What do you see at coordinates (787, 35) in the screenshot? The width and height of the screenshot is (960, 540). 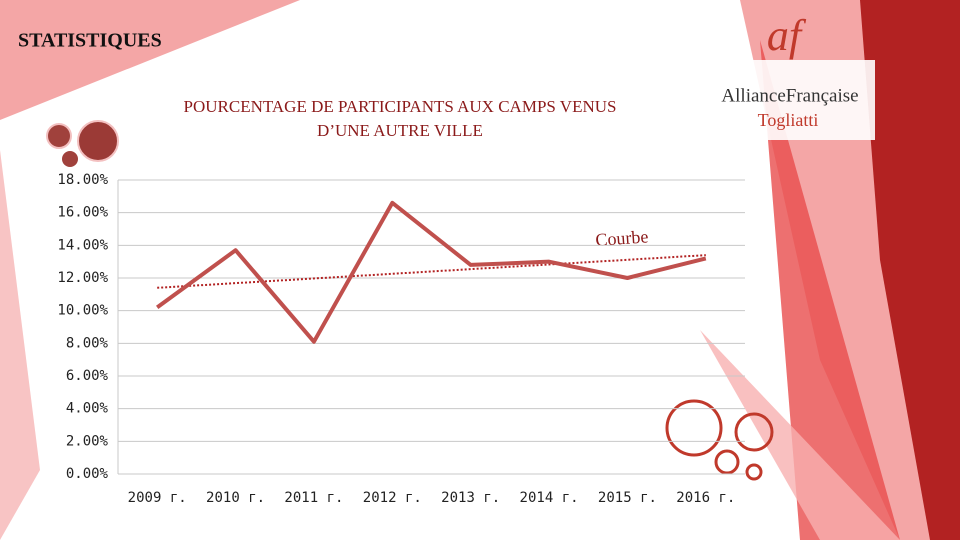 I see `logo-mark: af` at bounding box center [787, 35].